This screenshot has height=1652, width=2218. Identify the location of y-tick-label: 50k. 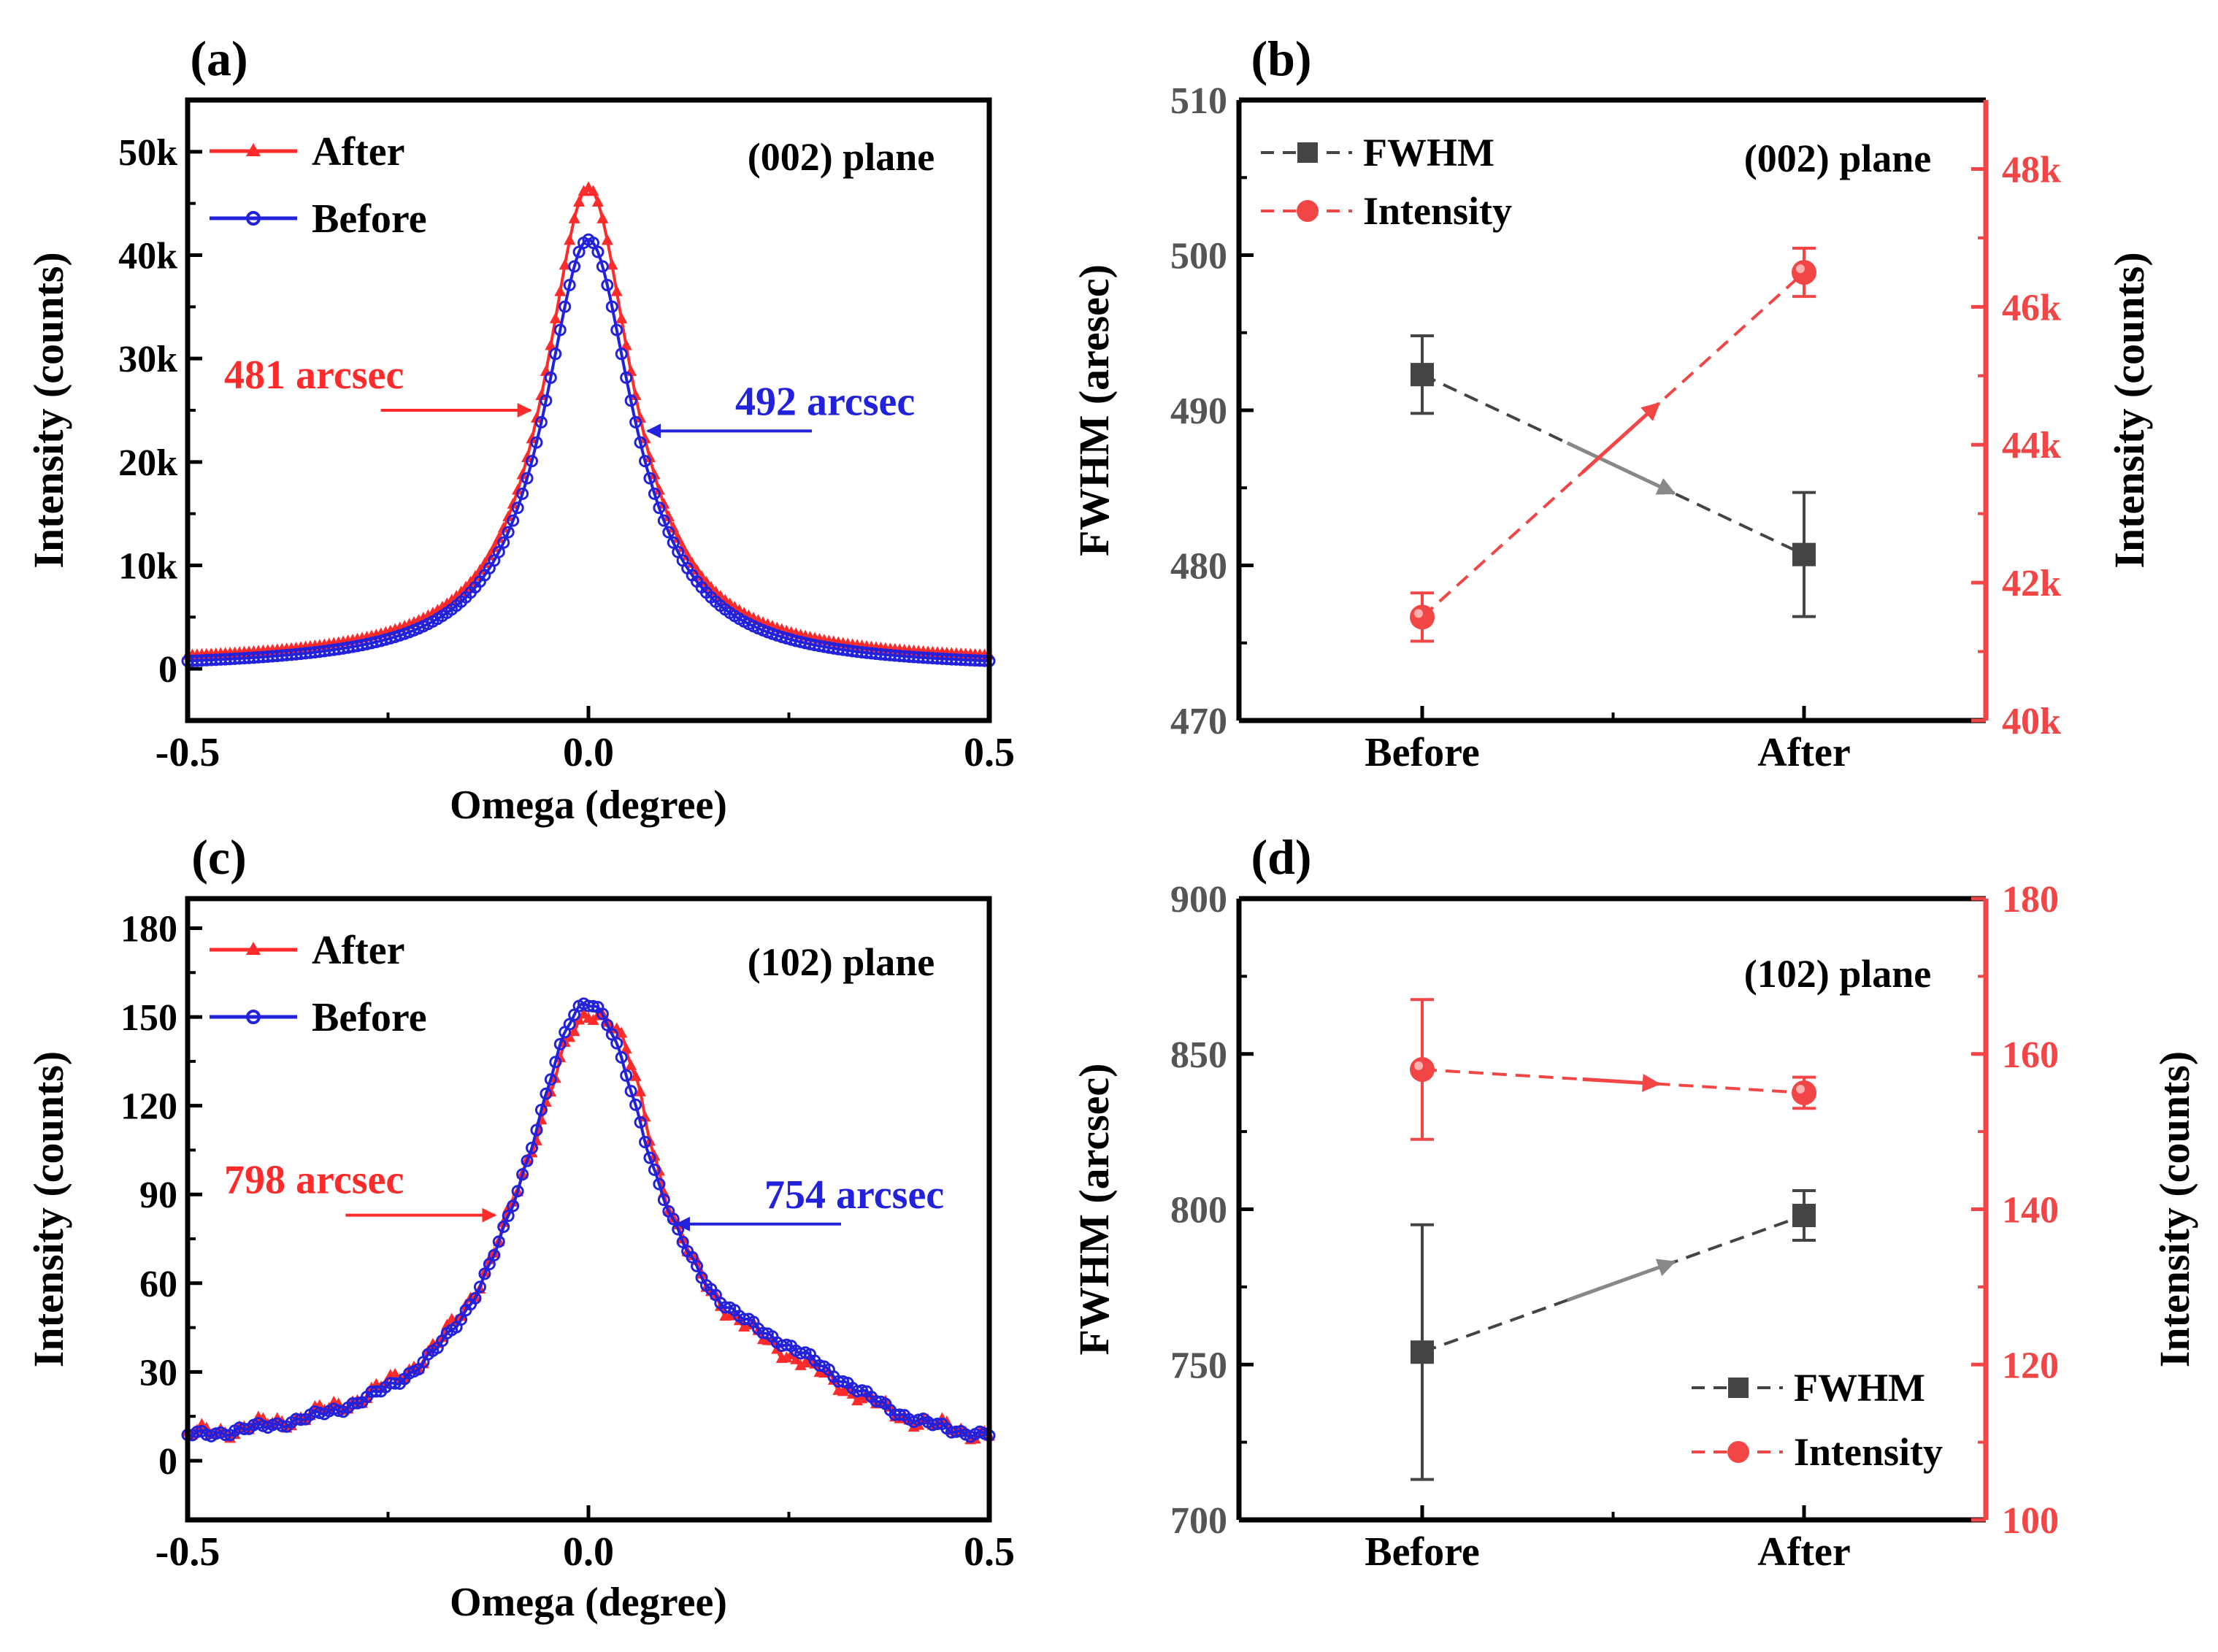
(147, 153).